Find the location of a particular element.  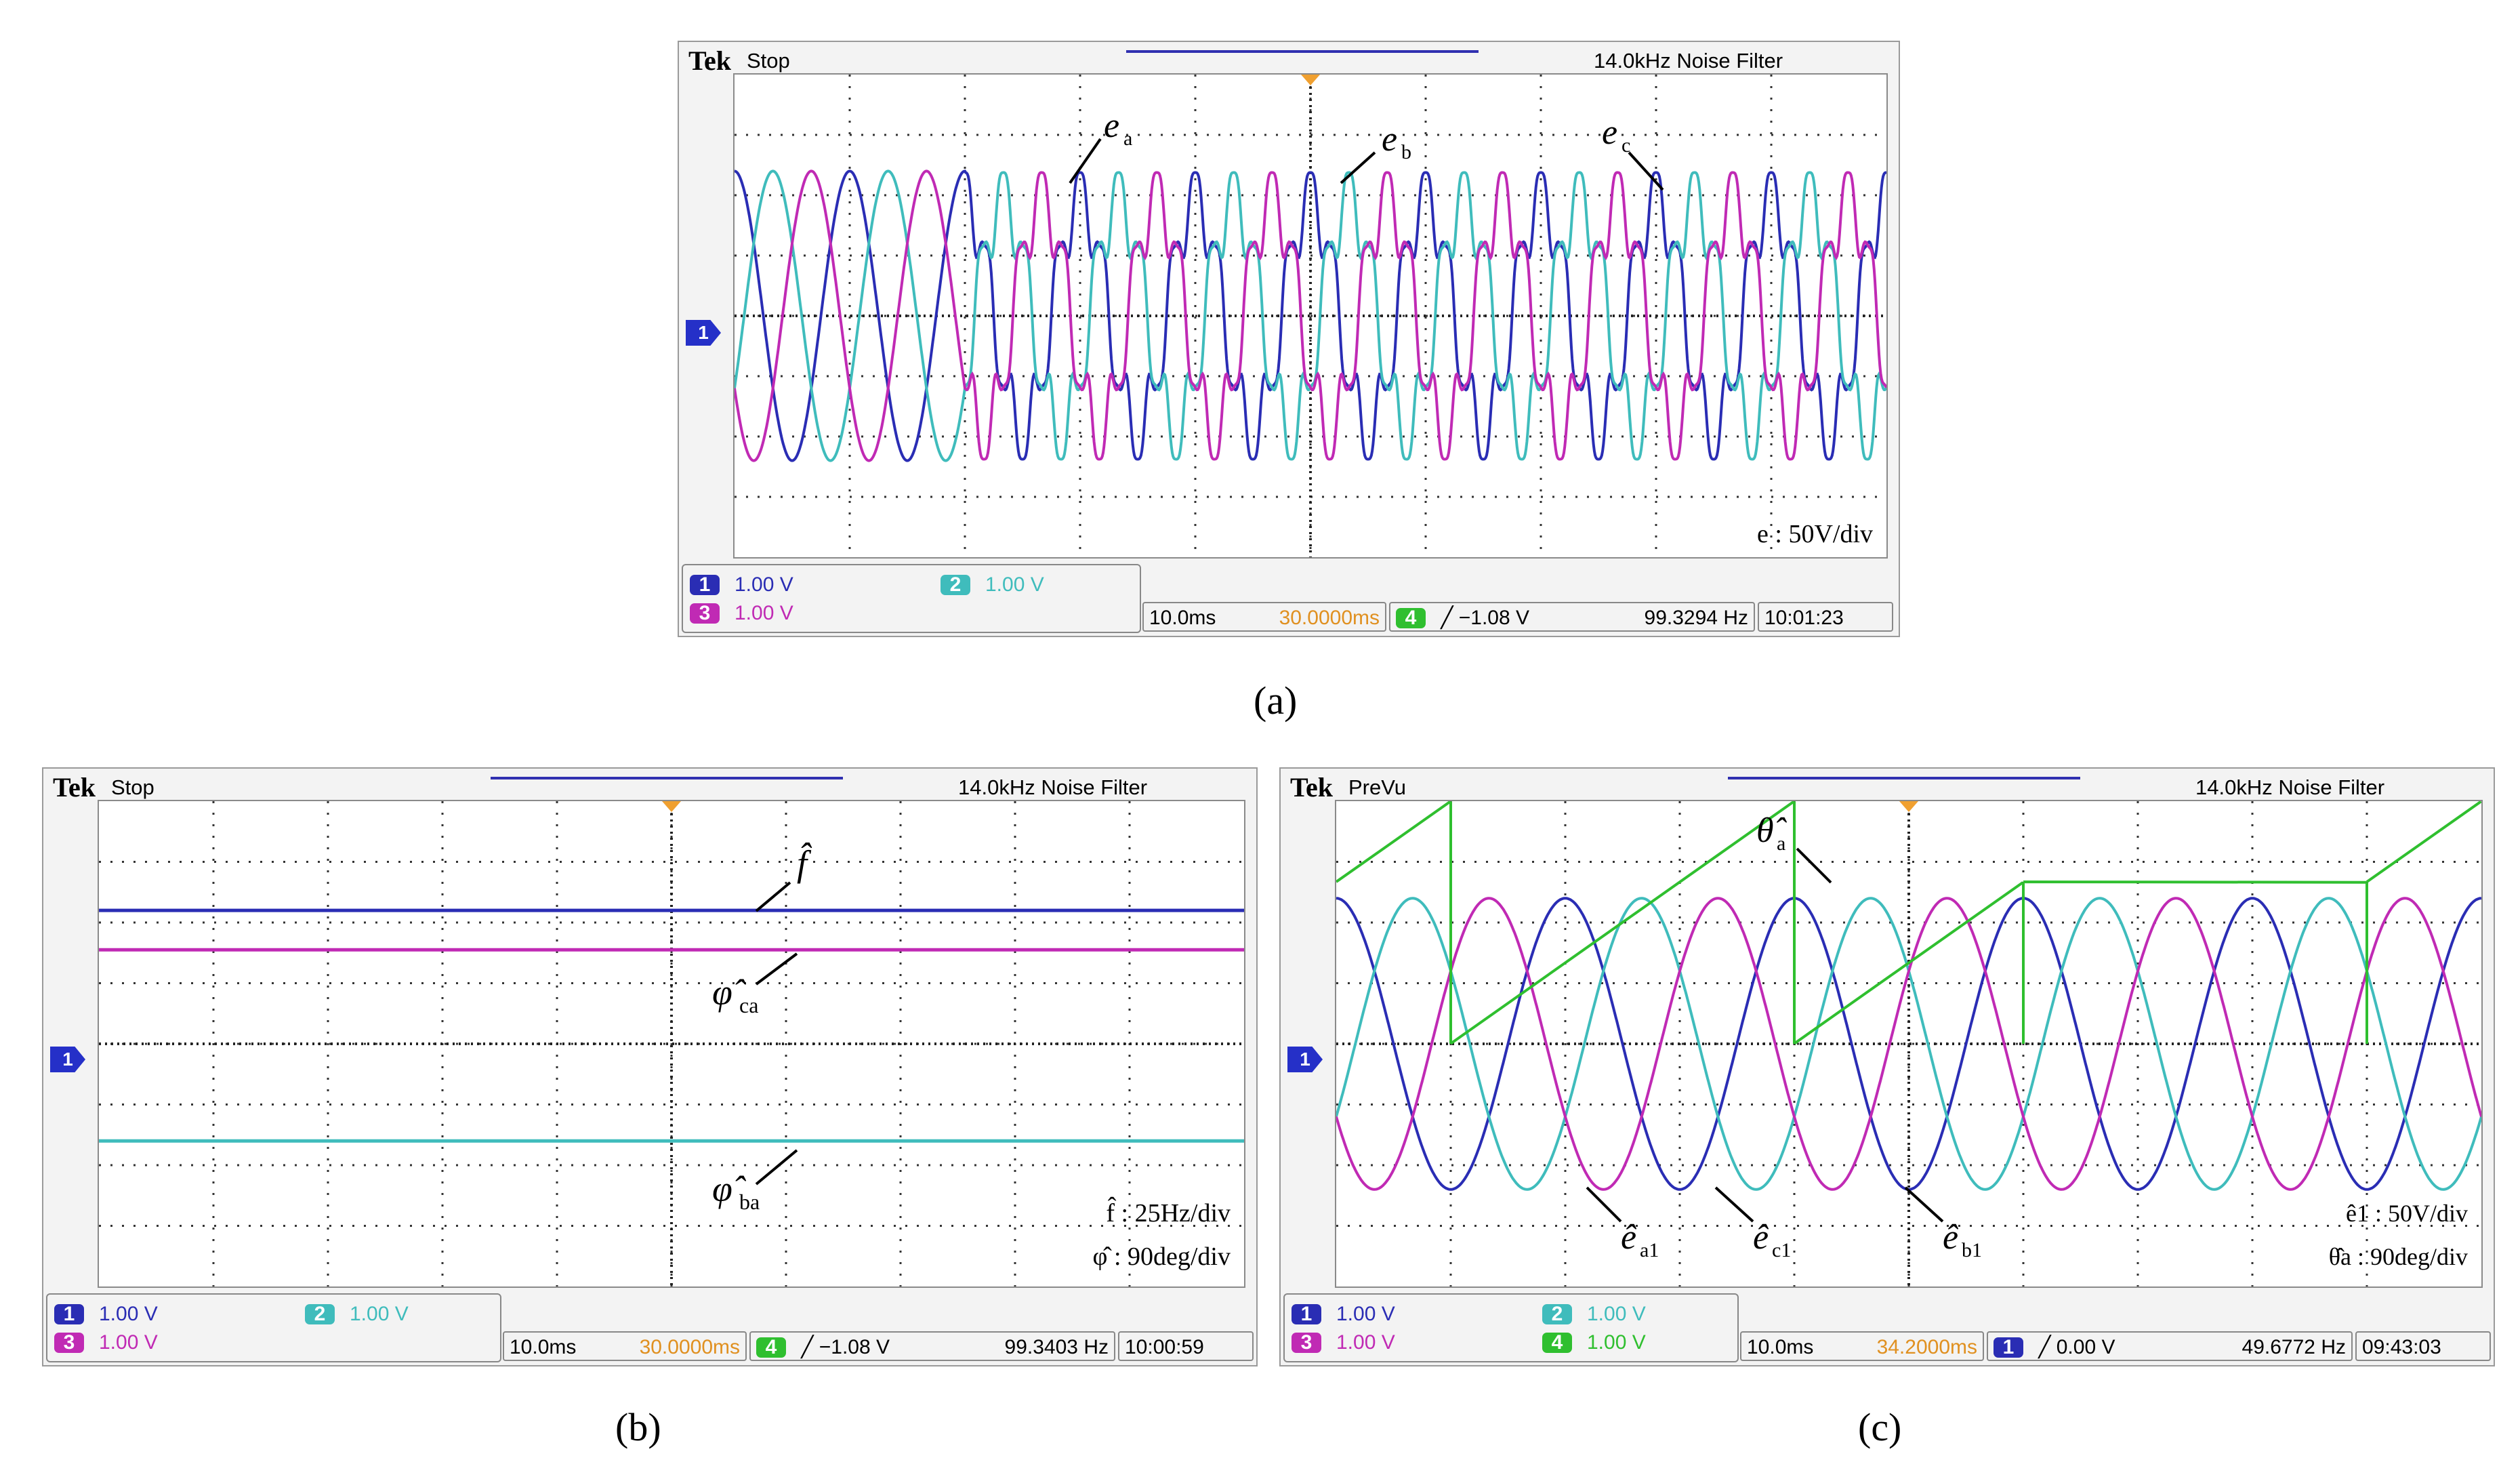

label-theta-sub: a is located at coordinates (1781, 843).